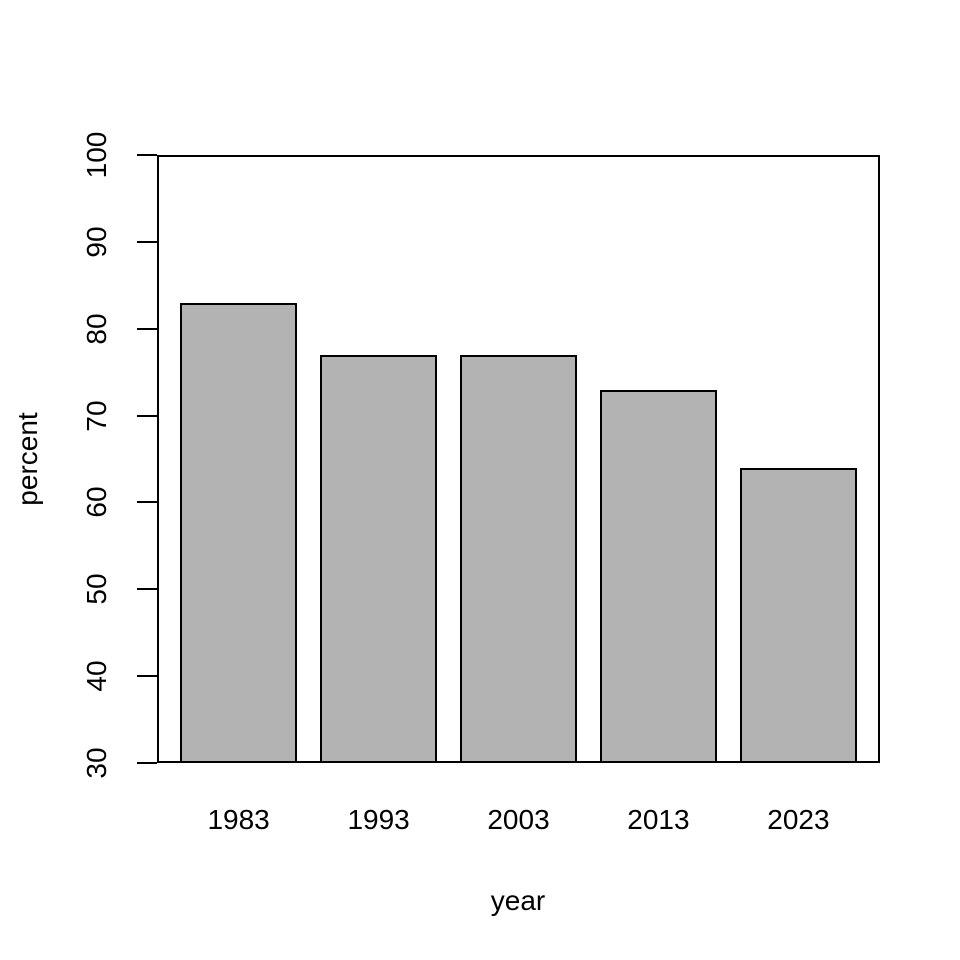 The image size is (960, 960). I want to click on x-tick-label-2003: 2003, so click(518, 819).